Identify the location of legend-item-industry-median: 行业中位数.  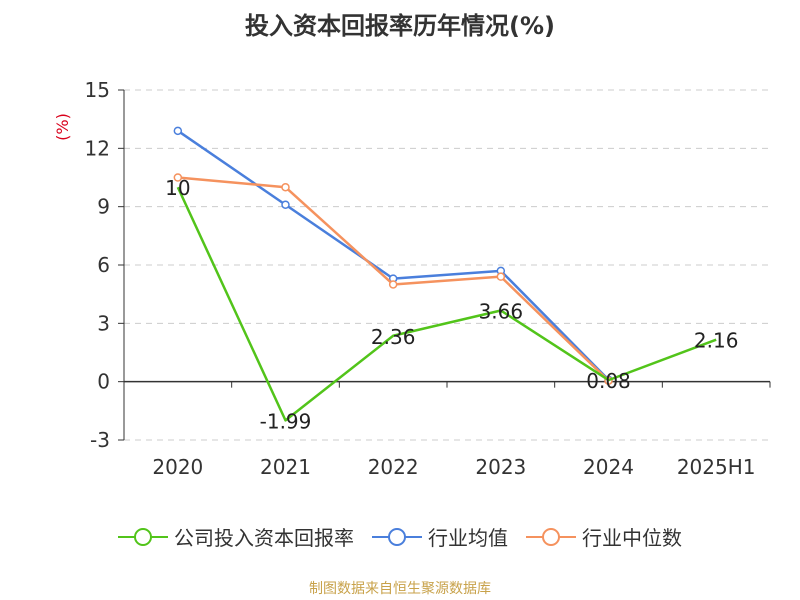
(604, 536).